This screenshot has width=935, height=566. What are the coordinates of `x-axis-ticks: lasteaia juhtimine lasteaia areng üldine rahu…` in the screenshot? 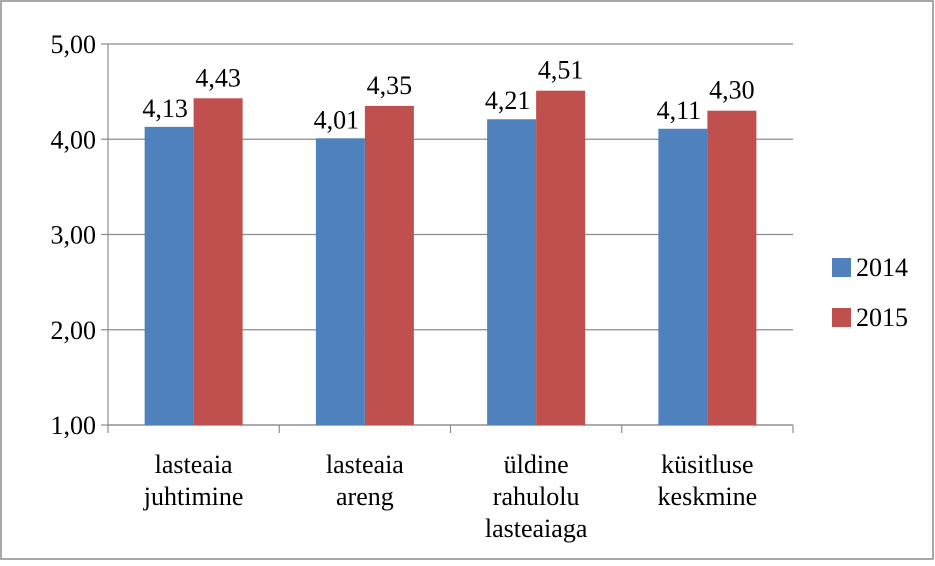 It's located at (450, 496).